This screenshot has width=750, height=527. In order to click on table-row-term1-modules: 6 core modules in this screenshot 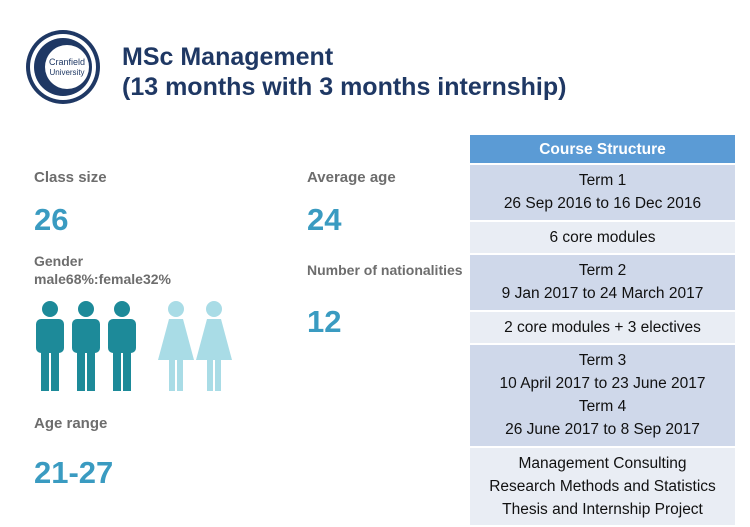, I will do `click(602, 238)`.